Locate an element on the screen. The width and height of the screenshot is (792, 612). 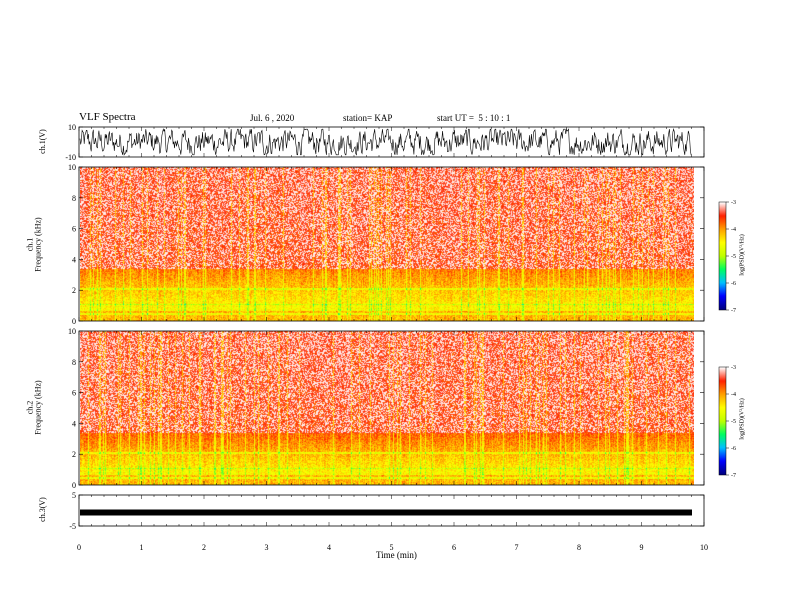
ch3-trace is located at coordinates (386, 512).